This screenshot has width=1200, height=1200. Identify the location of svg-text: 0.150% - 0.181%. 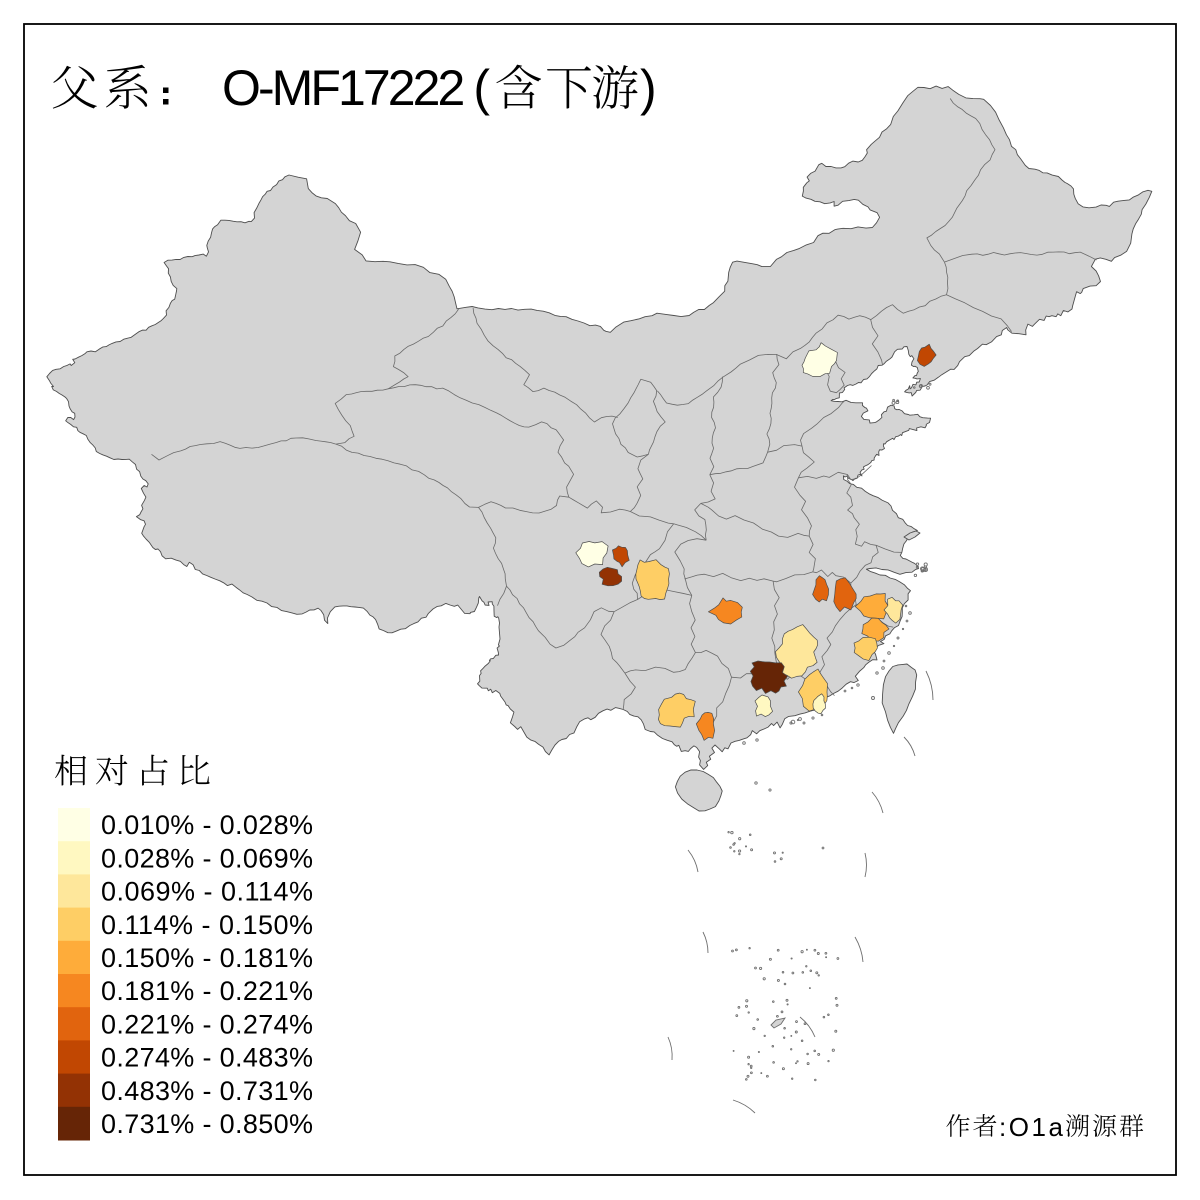
(207, 958).